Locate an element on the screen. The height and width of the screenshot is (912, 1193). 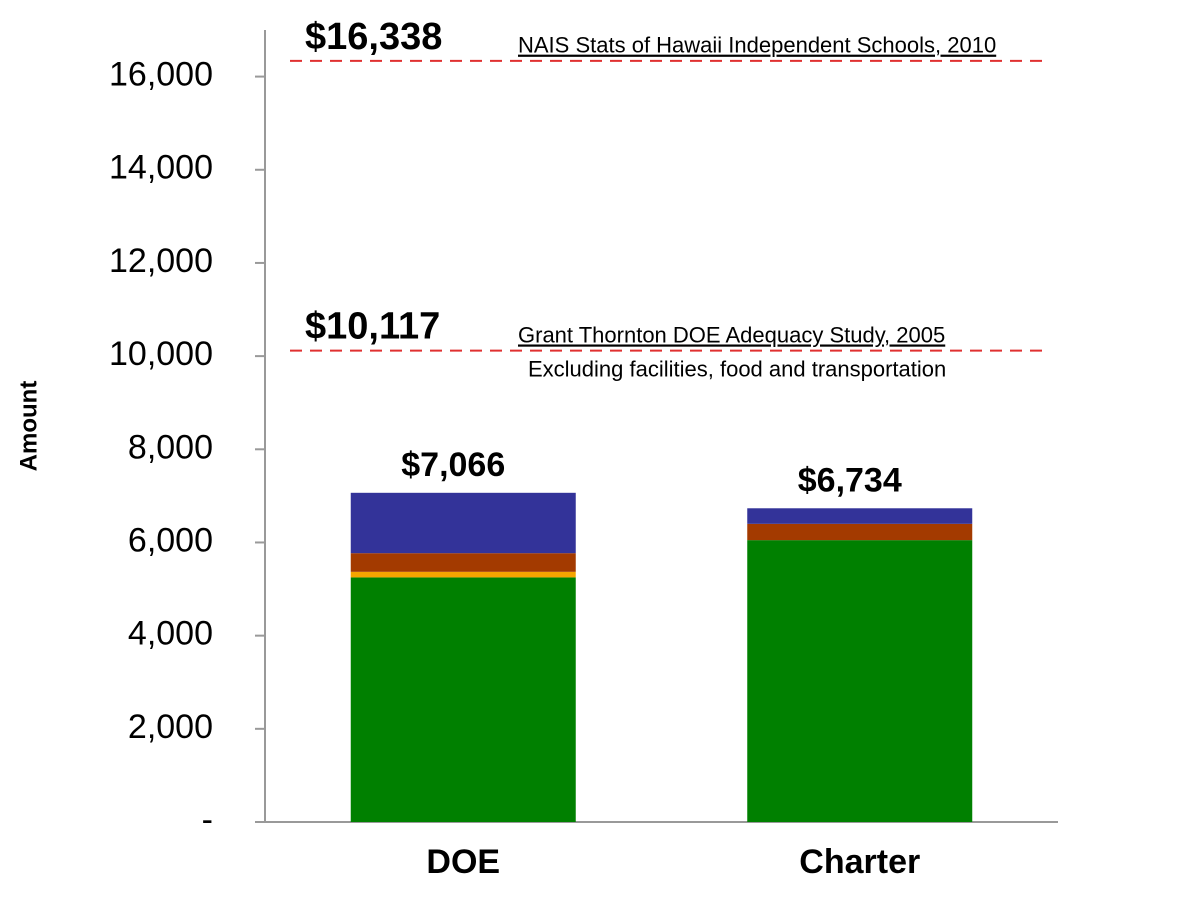
reference-source: Grant Thornton DOE Adequacy Study, 2005 is located at coordinates (731, 334).